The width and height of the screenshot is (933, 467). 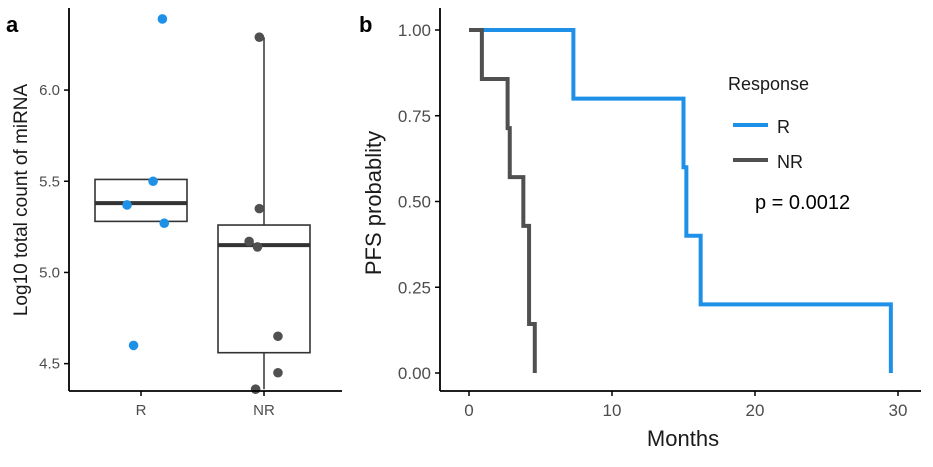 What do you see at coordinates (49, 90) in the screenshot?
I see `a-y-tick-label: 6.0` at bounding box center [49, 90].